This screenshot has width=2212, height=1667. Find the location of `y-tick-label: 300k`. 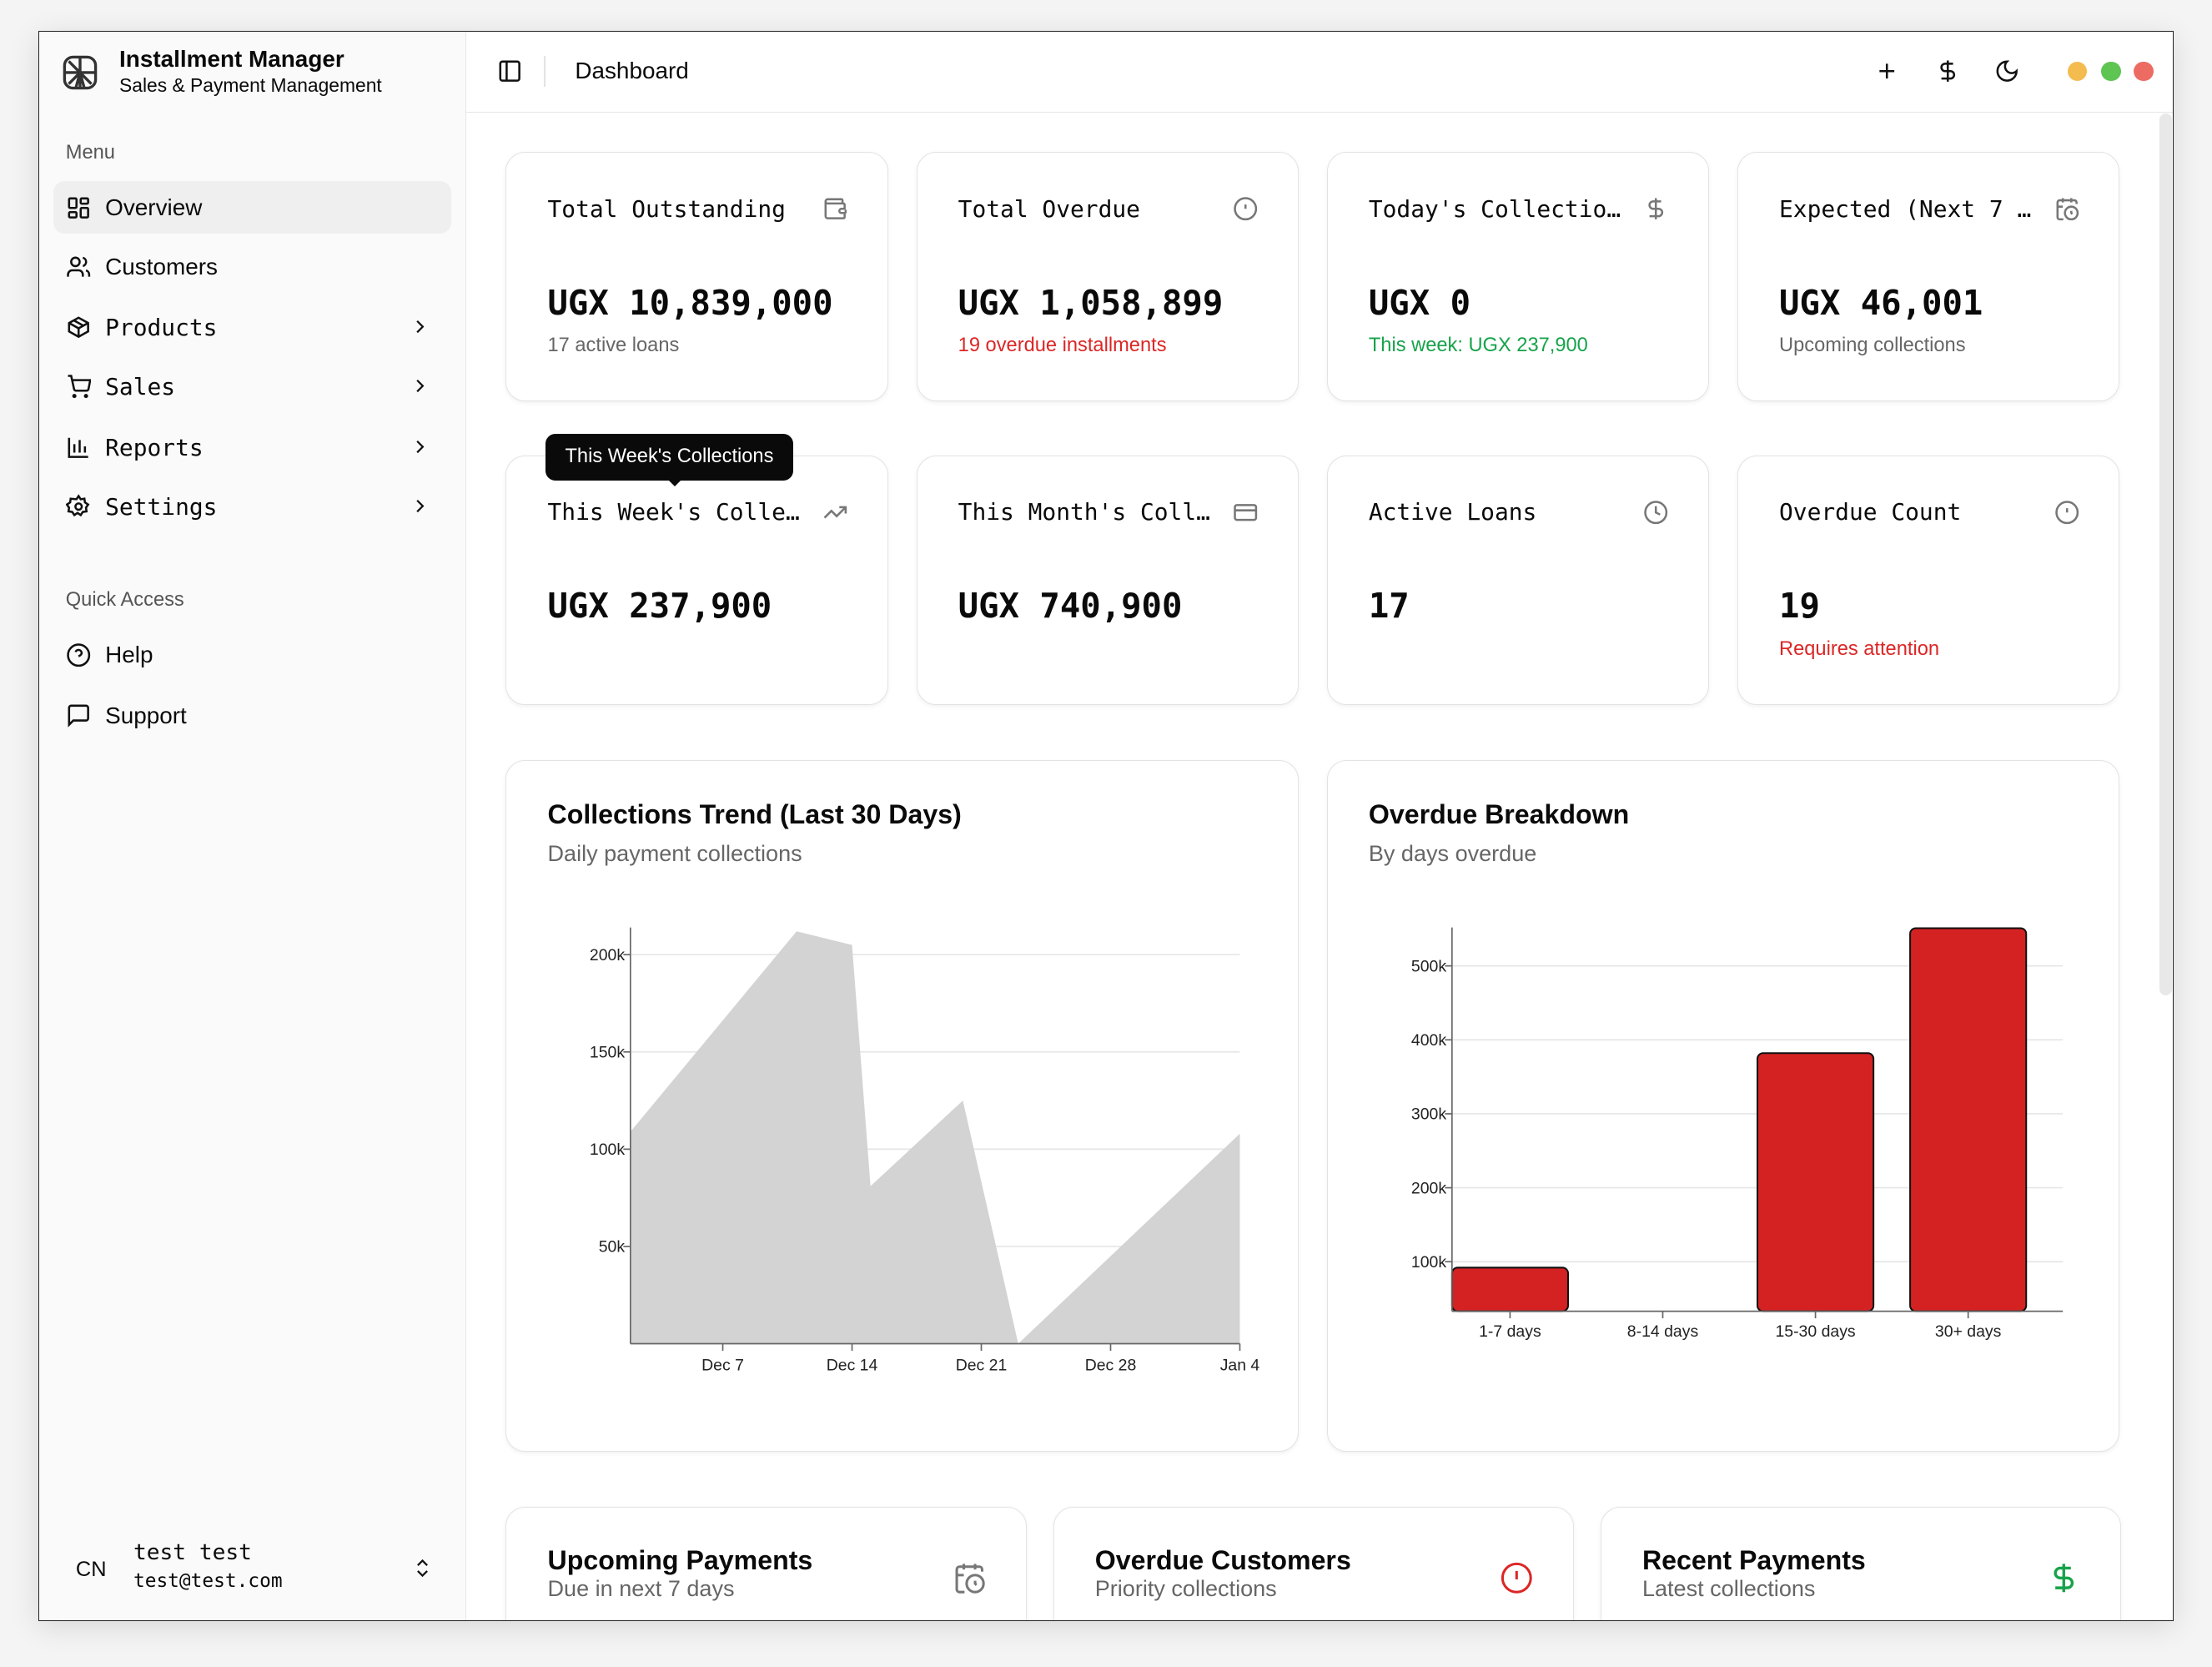

y-tick-label: 300k is located at coordinates (1429, 1114).